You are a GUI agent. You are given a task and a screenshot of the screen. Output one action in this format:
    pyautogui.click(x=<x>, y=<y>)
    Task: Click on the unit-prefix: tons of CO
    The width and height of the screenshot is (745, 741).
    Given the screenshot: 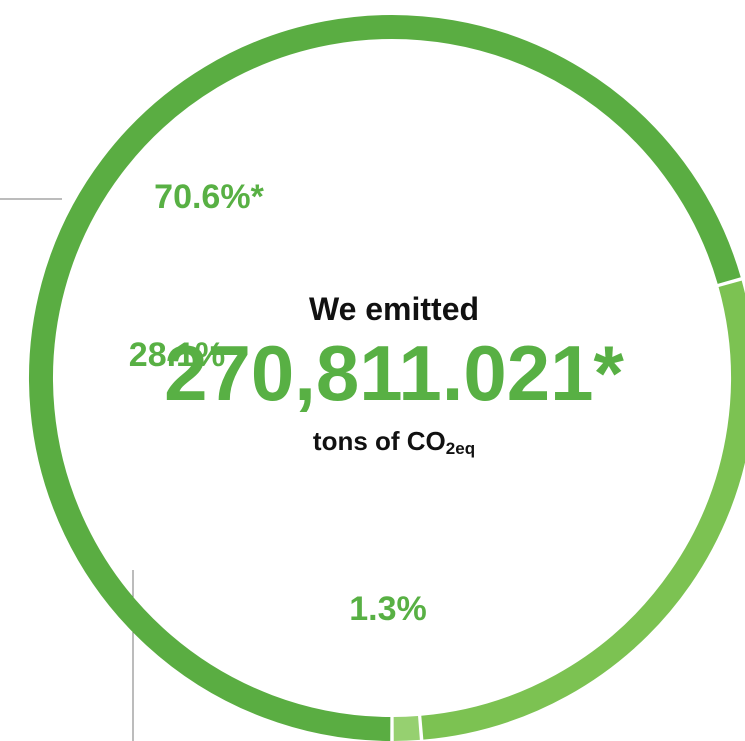 What is the action you would take?
    pyautogui.click(x=379, y=441)
    